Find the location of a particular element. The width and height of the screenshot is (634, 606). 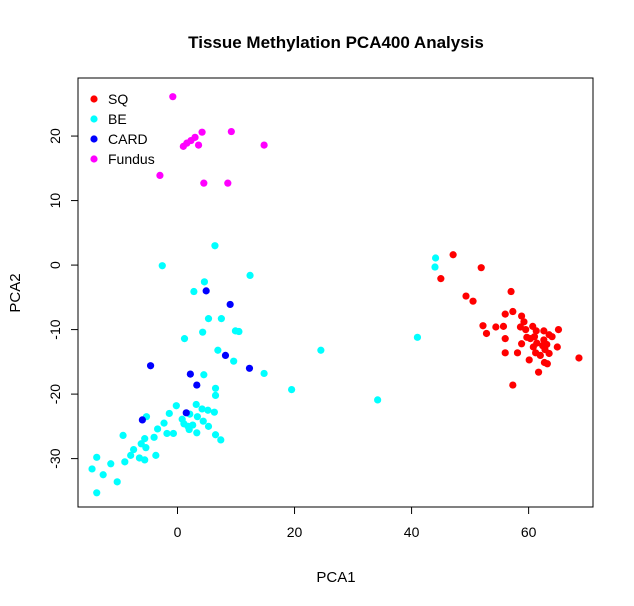

y-tick-label: 0 is located at coordinates (55, 265).